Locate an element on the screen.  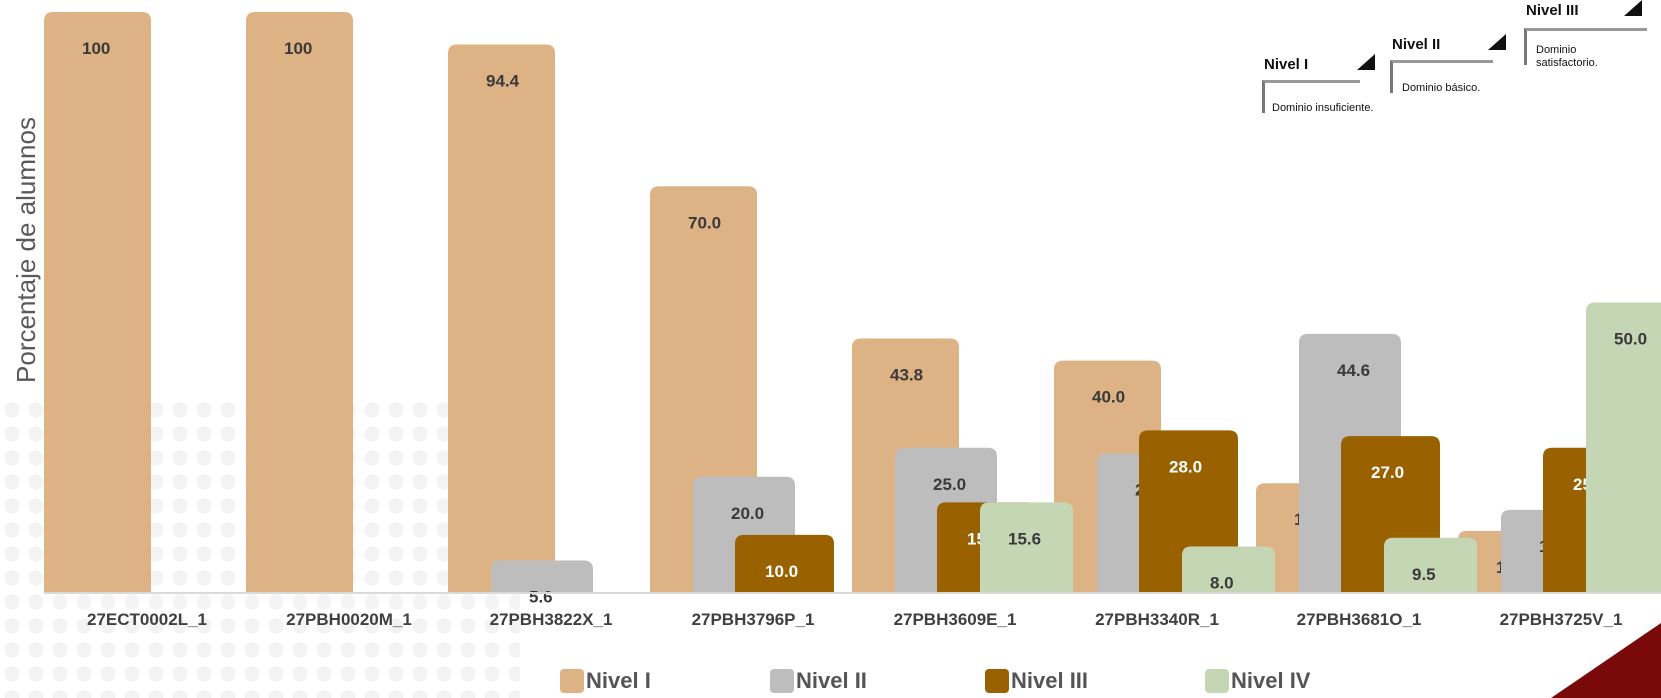
data-label: 28.0 is located at coordinates (1185, 466).